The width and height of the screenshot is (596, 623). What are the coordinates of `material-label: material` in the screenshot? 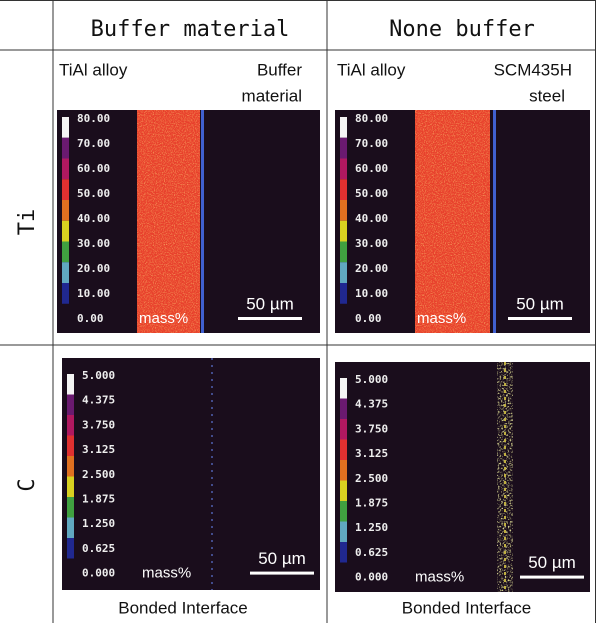 It's located at (272, 95).